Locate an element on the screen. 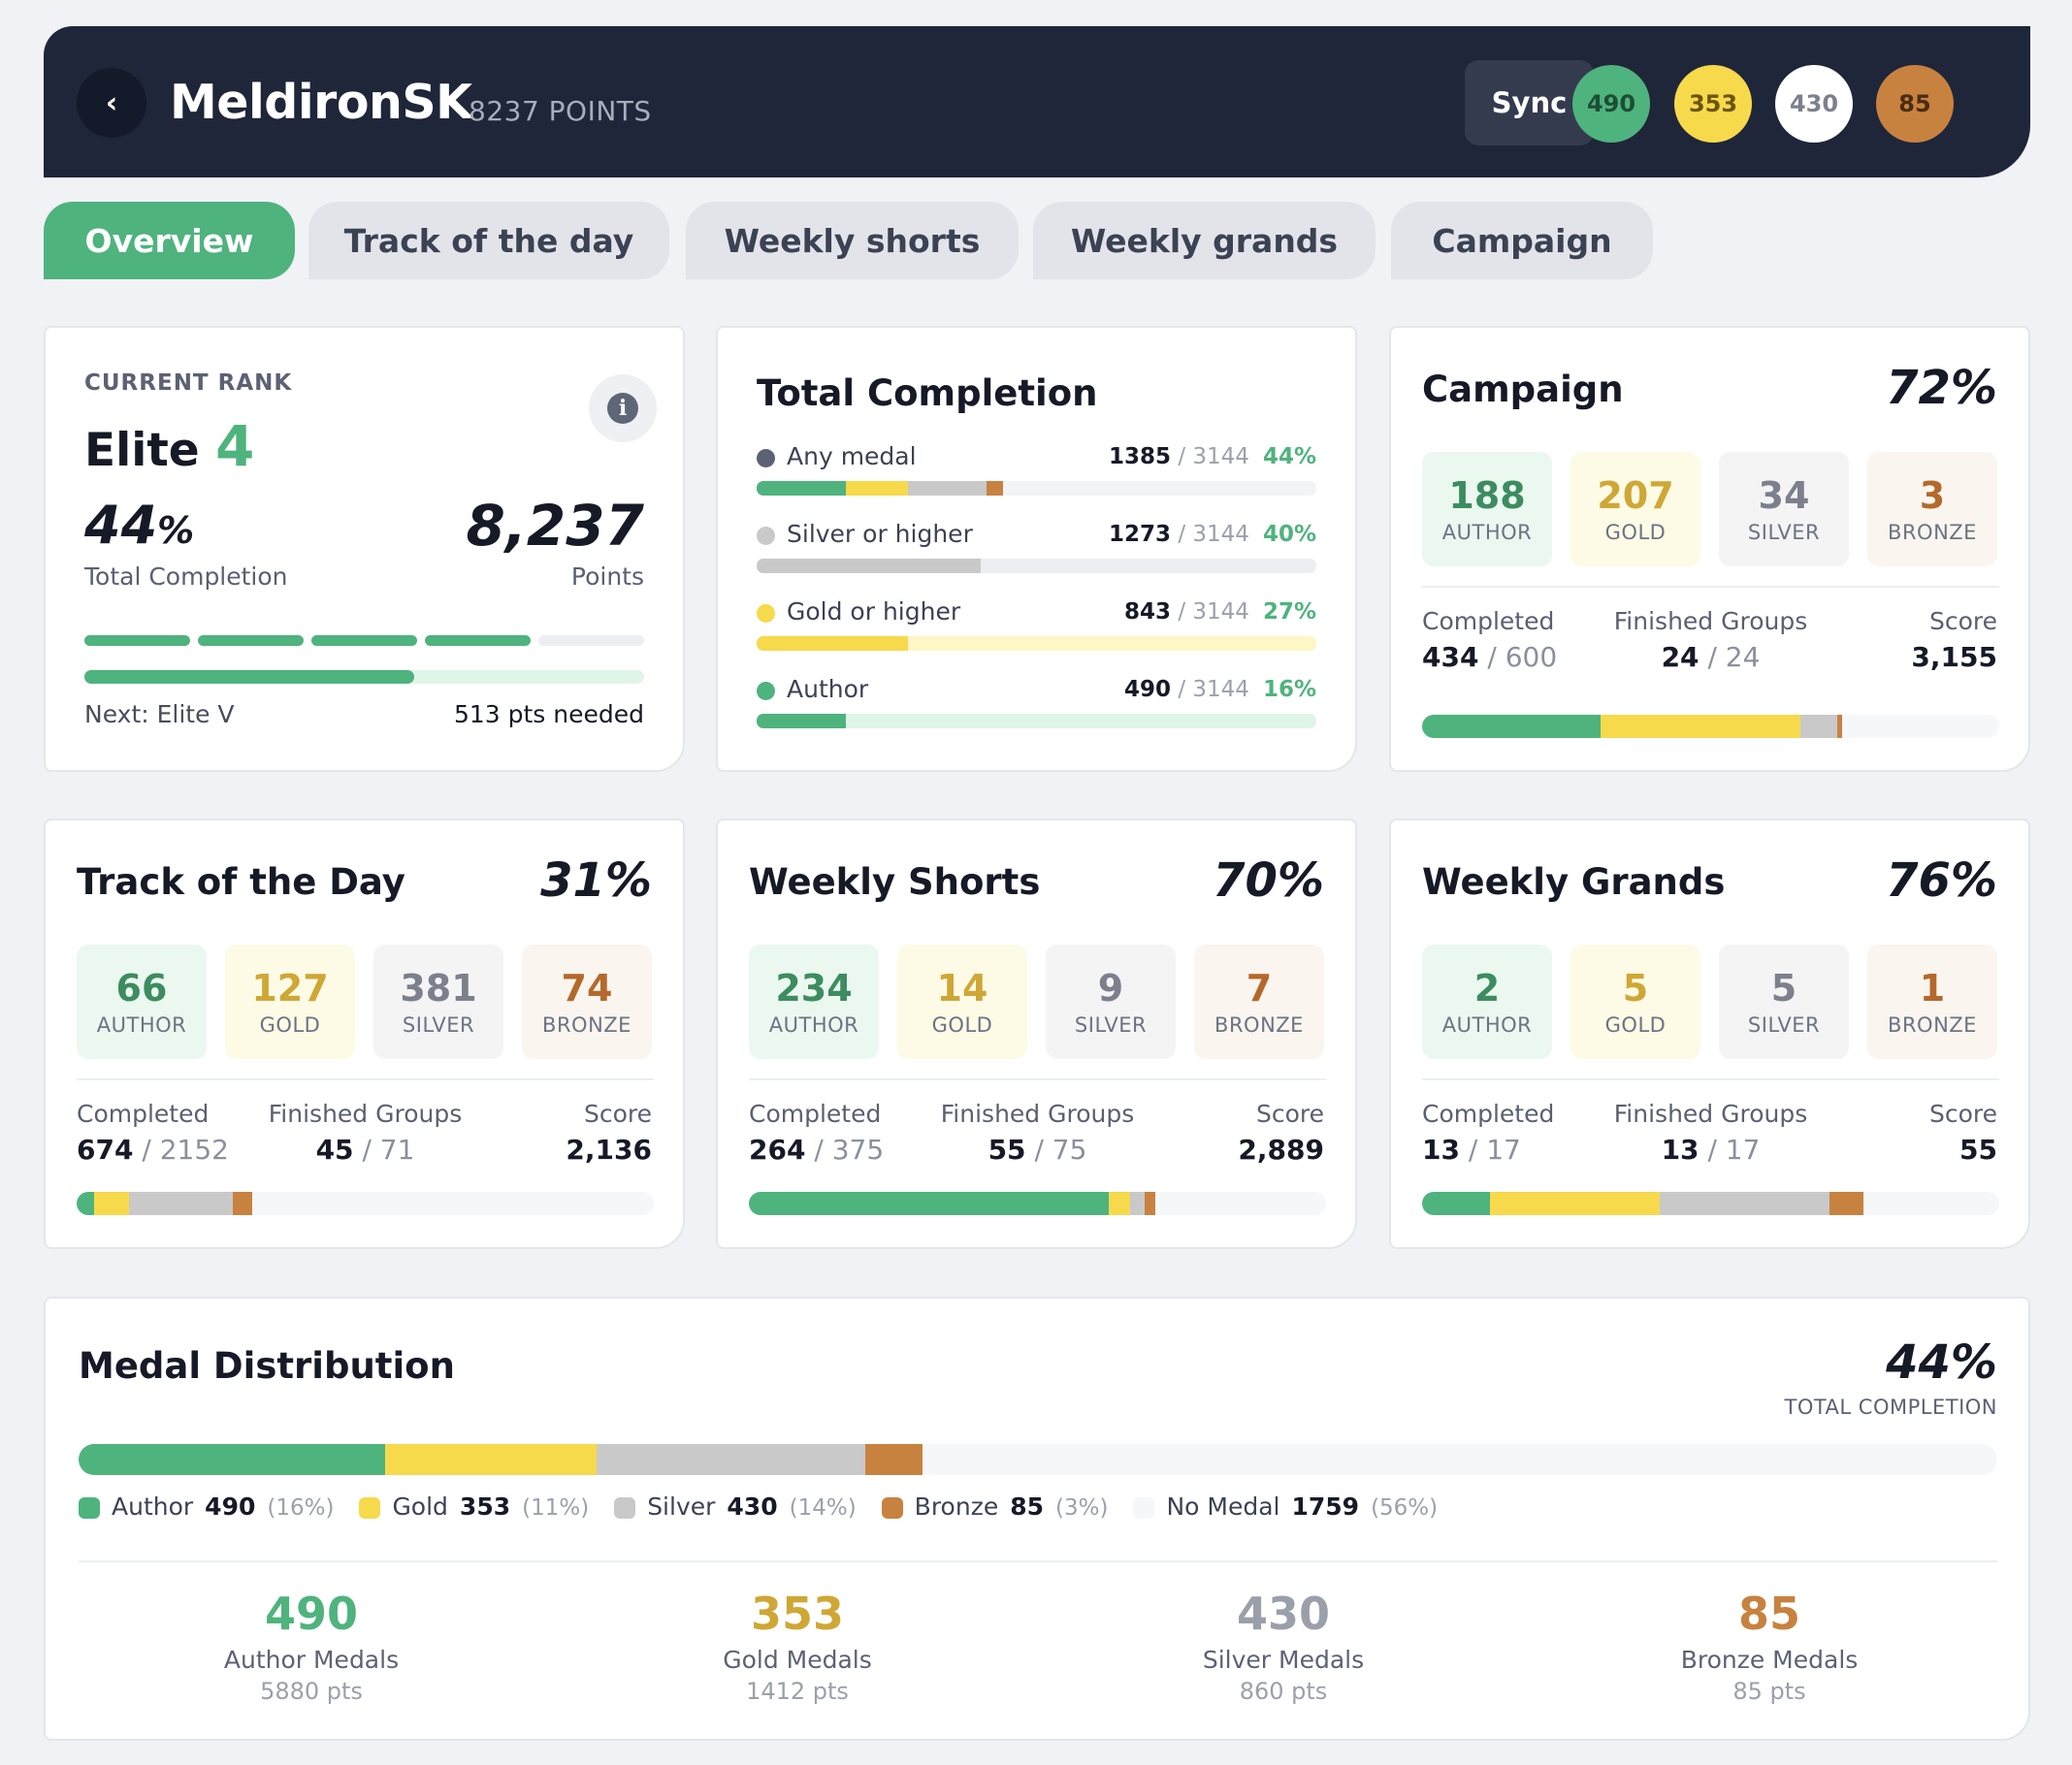 Image resolution: width=2072 pixels, height=1765 pixels. back-button: ‹ is located at coordinates (111, 103).